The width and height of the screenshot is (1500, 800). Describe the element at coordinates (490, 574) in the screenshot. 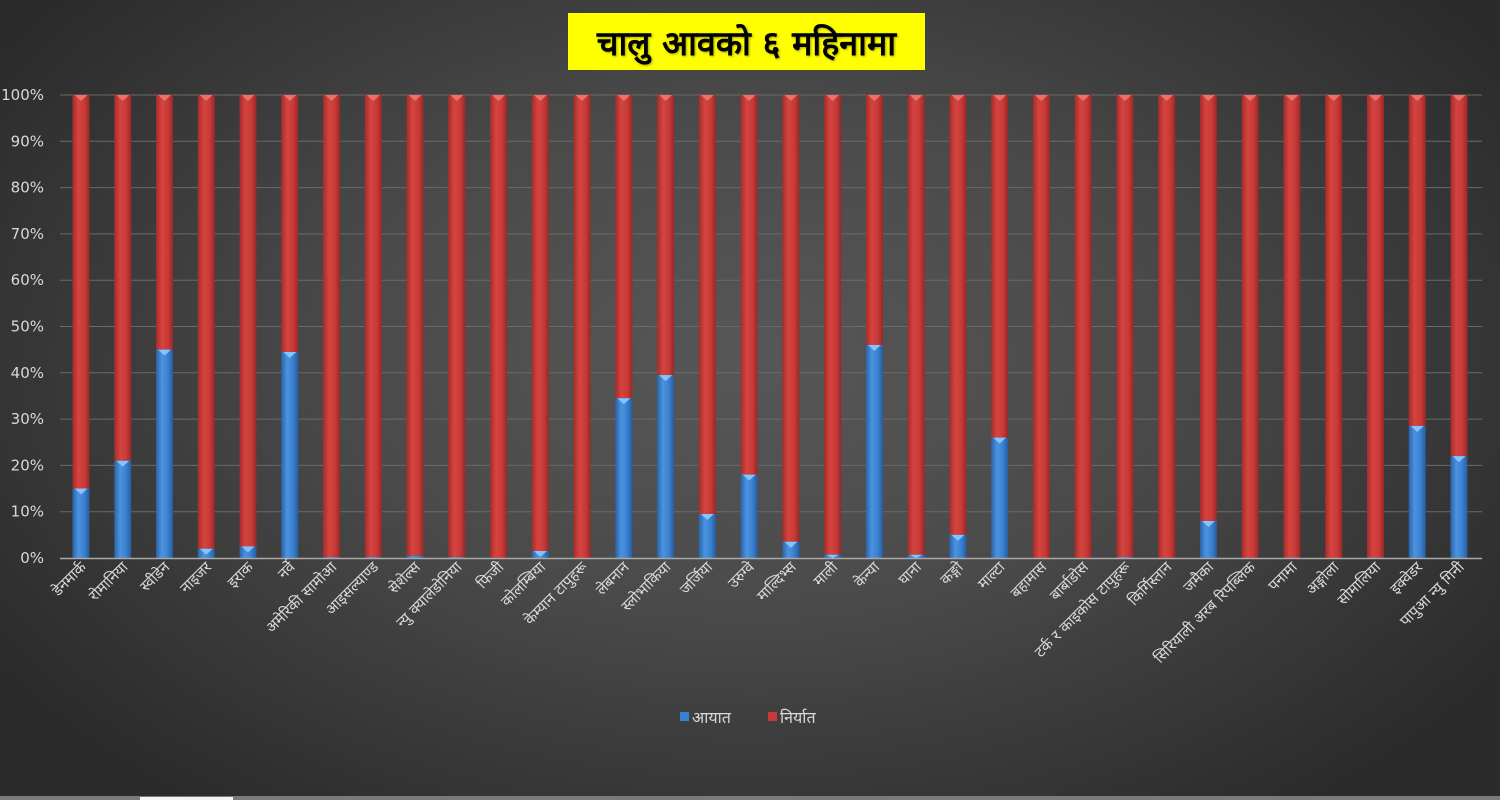

I see `x-tick-label: फिजी` at that location.